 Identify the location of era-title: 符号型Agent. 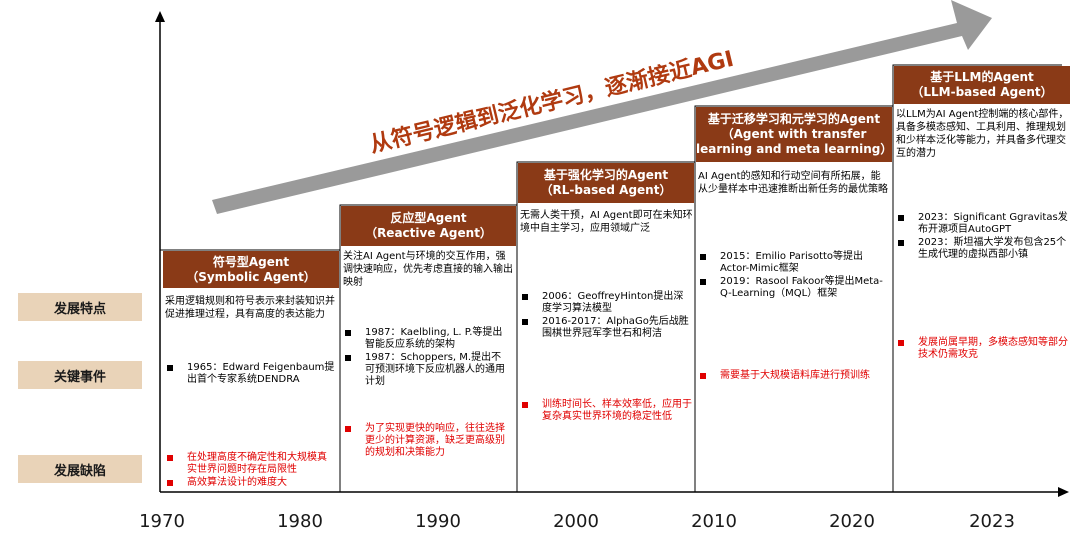
(251, 261).